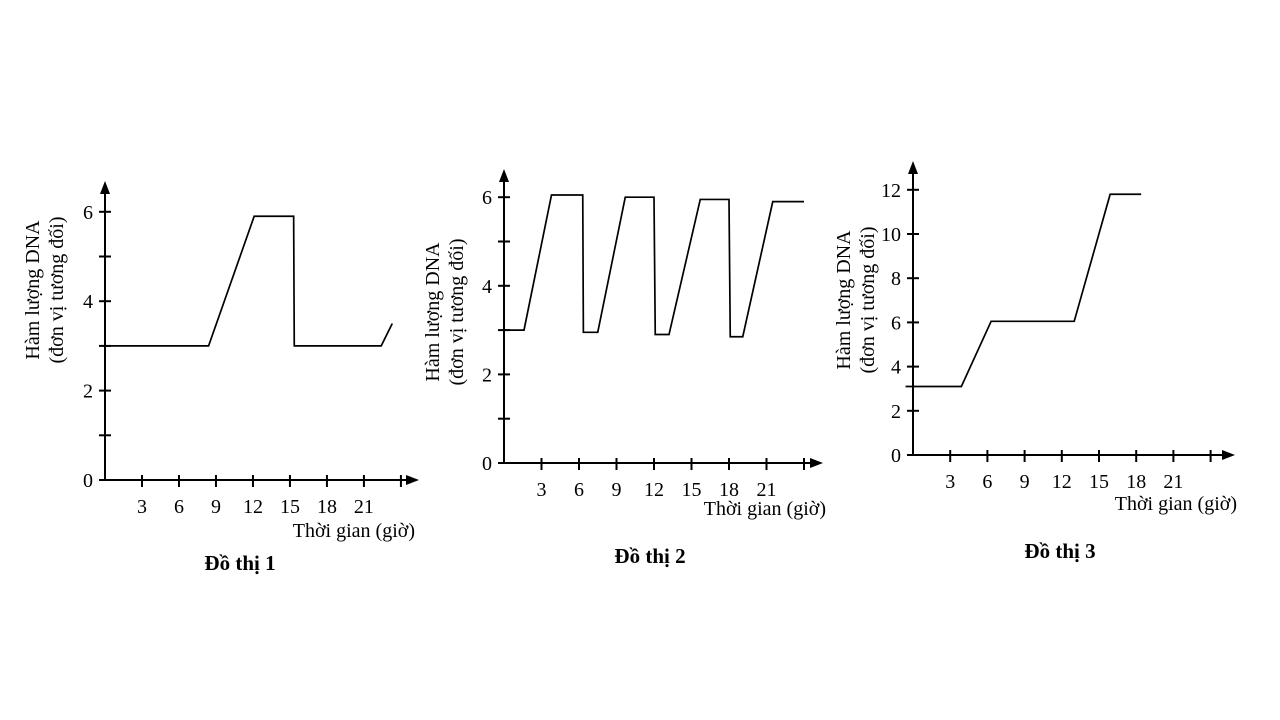 The image size is (1280, 720). I want to click on chart-title: Đồ thị 3, so click(1060, 551).